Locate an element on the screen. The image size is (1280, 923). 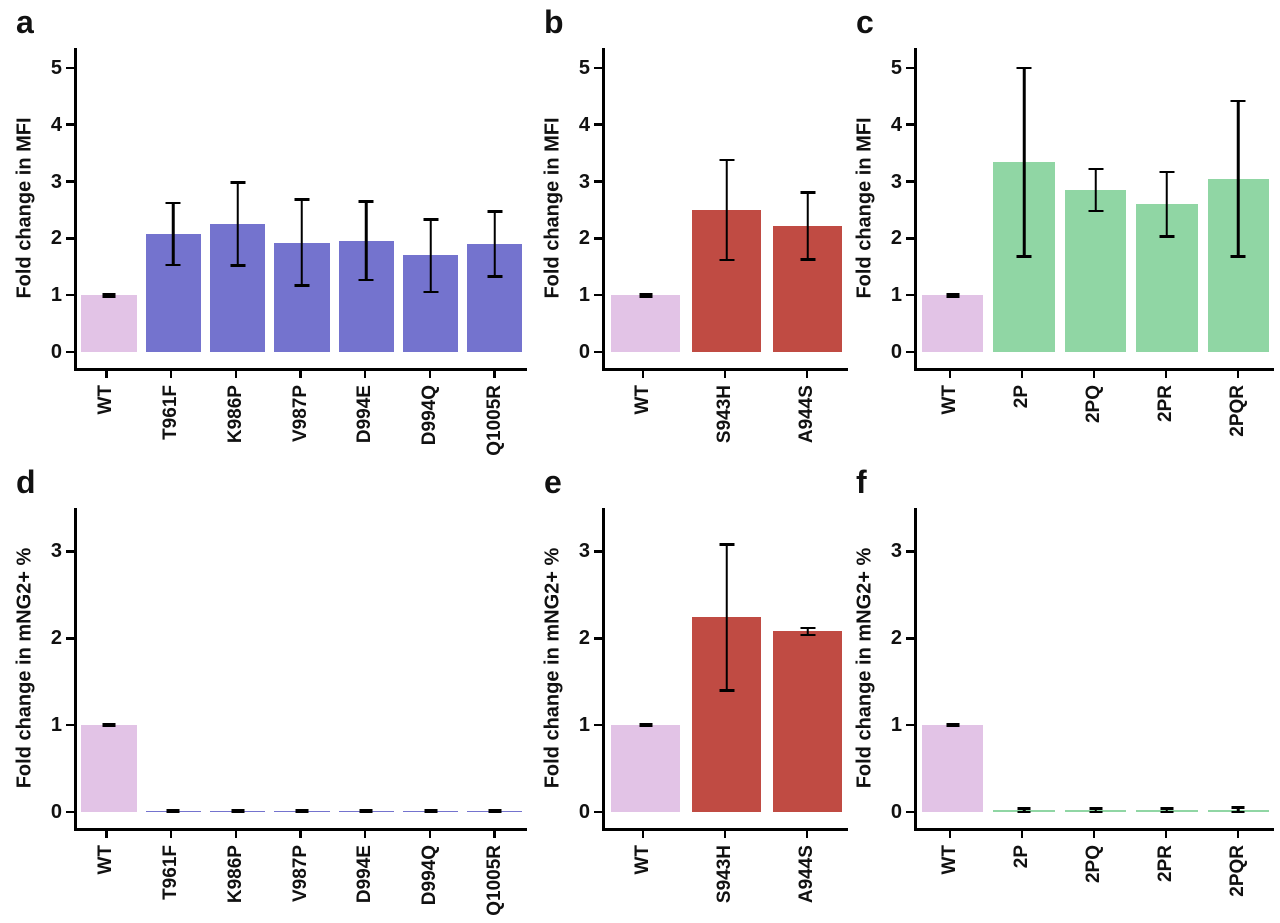
x-axis-labels: WT T961F K986P V987P D994E D994Q Q1005R is located at coordinates (300, 881).